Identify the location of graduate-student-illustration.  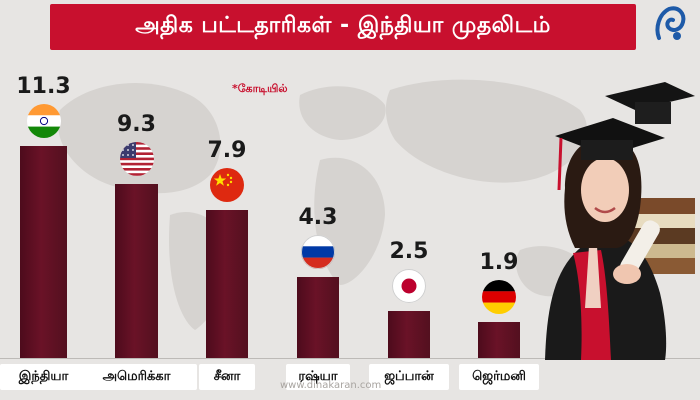
(620, 221).